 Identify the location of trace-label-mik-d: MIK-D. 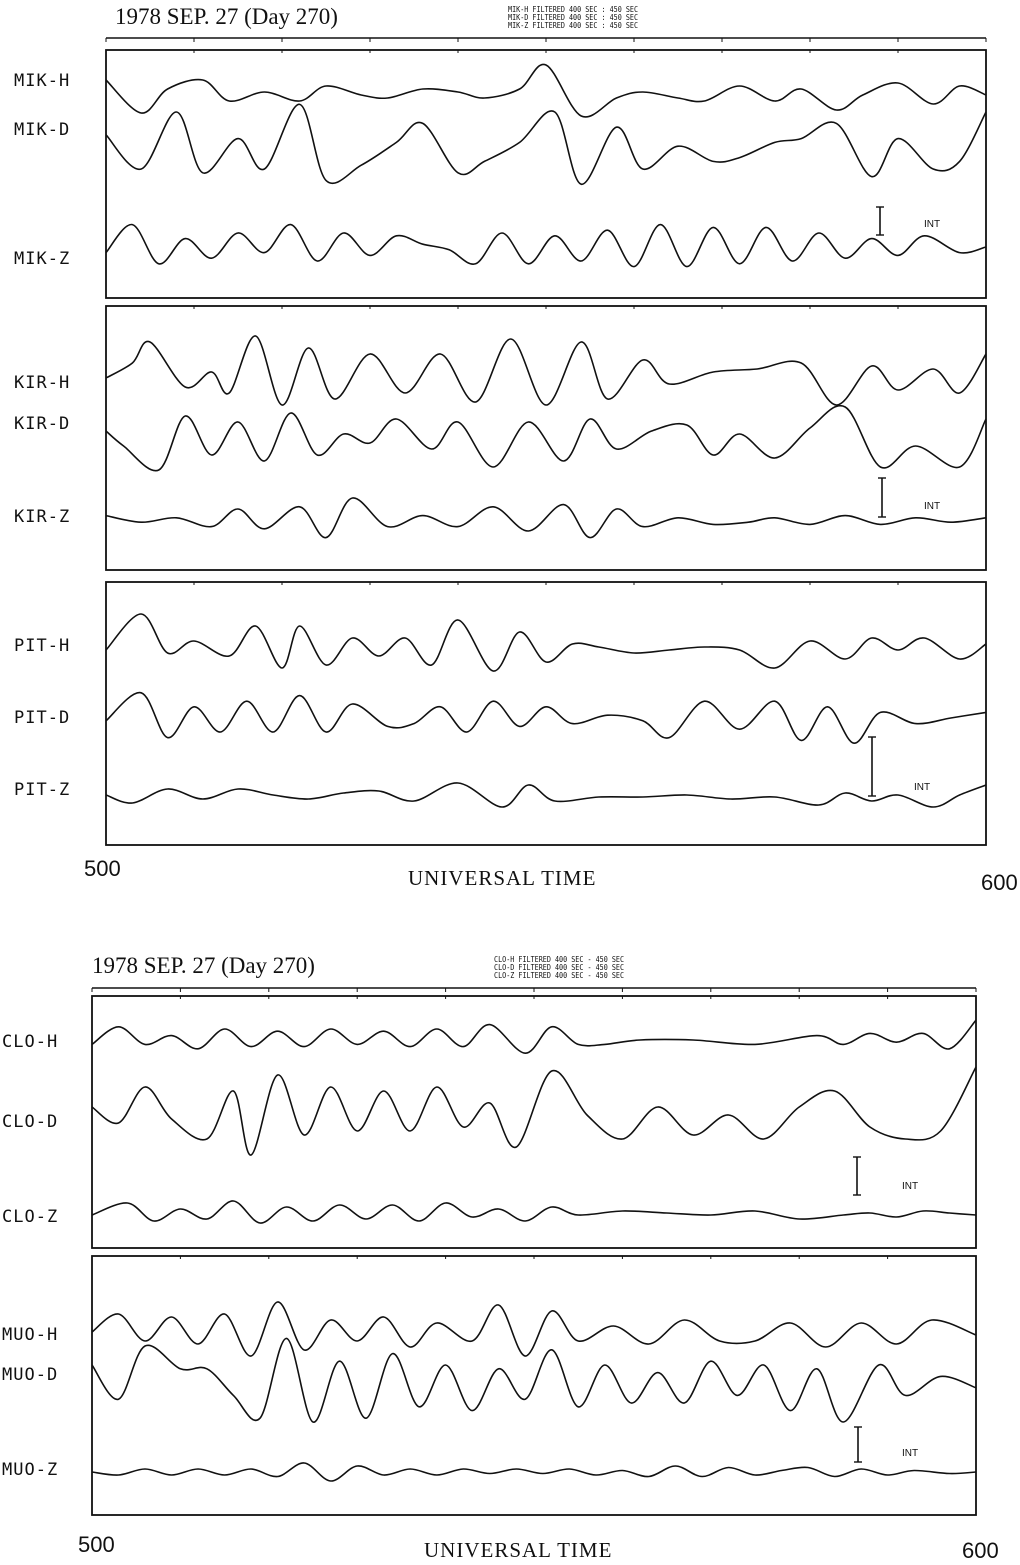
(42, 130).